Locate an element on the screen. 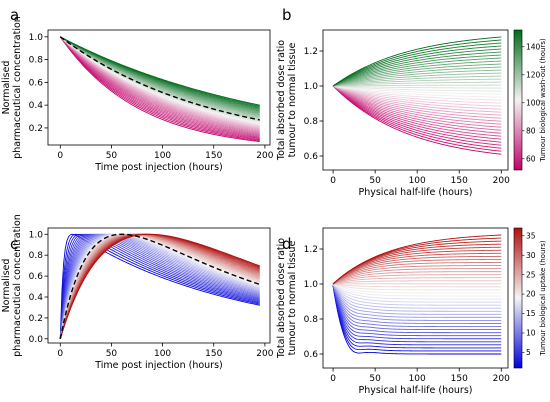  colorbar-tick-label: 140 is located at coordinates (533, 46).